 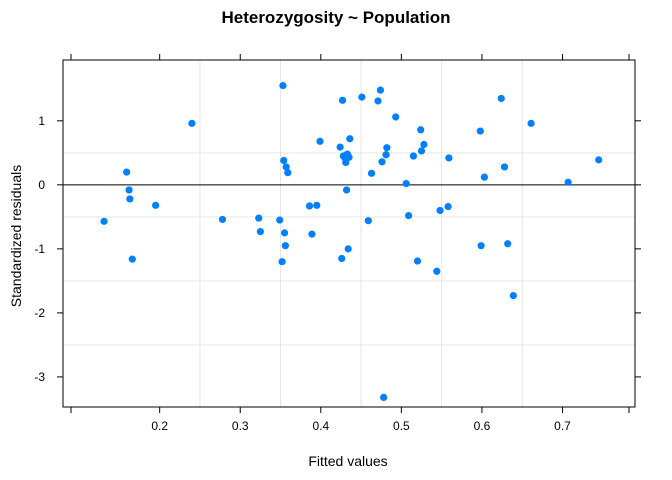 What do you see at coordinates (41, 121) in the screenshot?
I see `y-tick-label: 1` at bounding box center [41, 121].